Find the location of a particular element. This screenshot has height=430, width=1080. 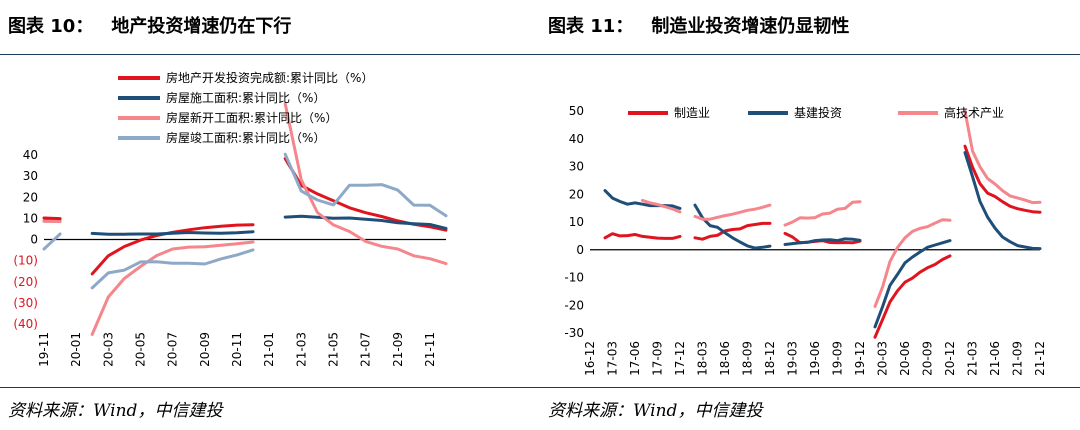

x-tick-label: 19-06 is located at coordinates (815, 358).